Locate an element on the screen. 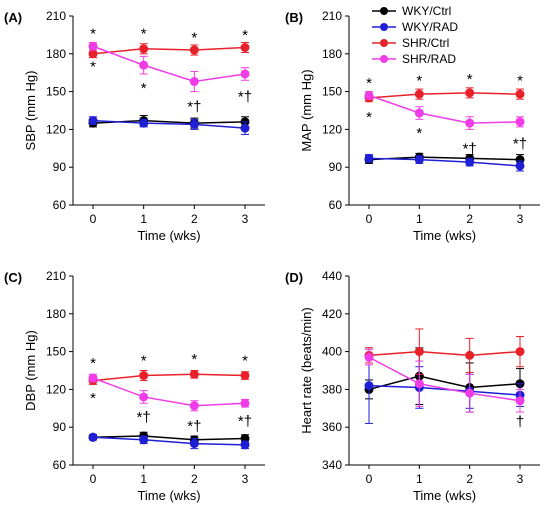 The image size is (550, 516). panel-label: (C) is located at coordinates (13, 277).